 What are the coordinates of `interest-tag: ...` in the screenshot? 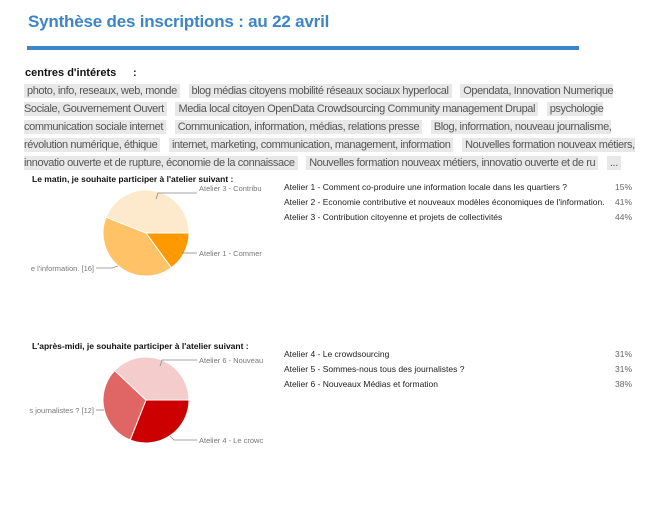 It's located at (613, 163).